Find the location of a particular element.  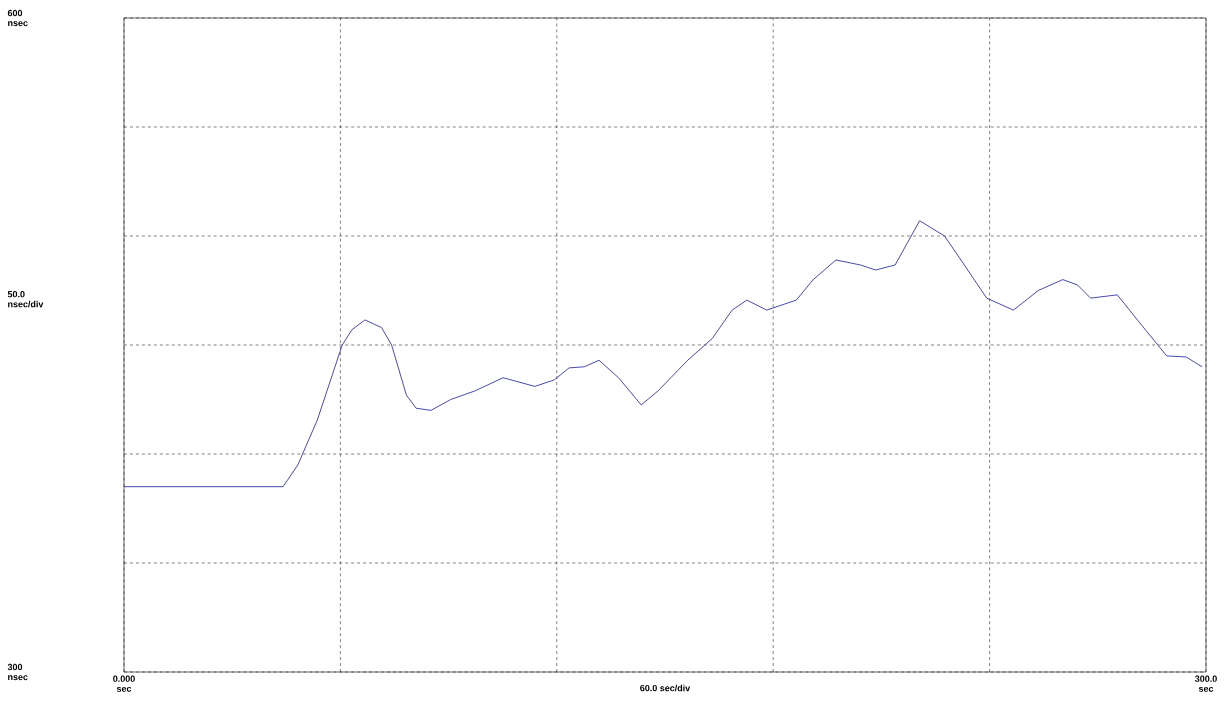

y-tick-label: 300 nsec is located at coordinates (17, 672).